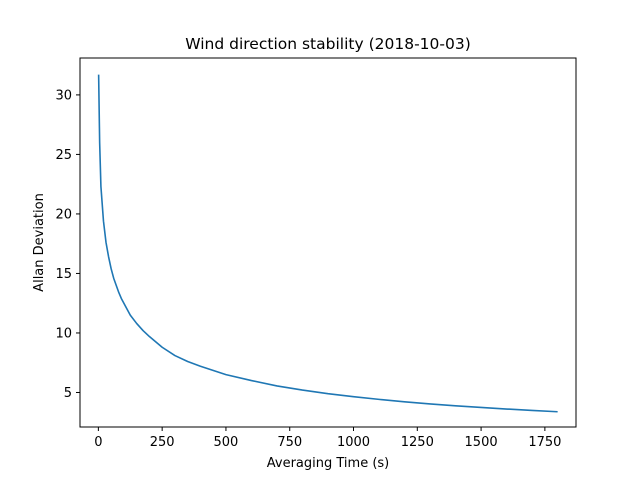 The width and height of the screenshot is (640, 480). I want to click on x-axis-label: Averaging Time (s), so click(328, 463).